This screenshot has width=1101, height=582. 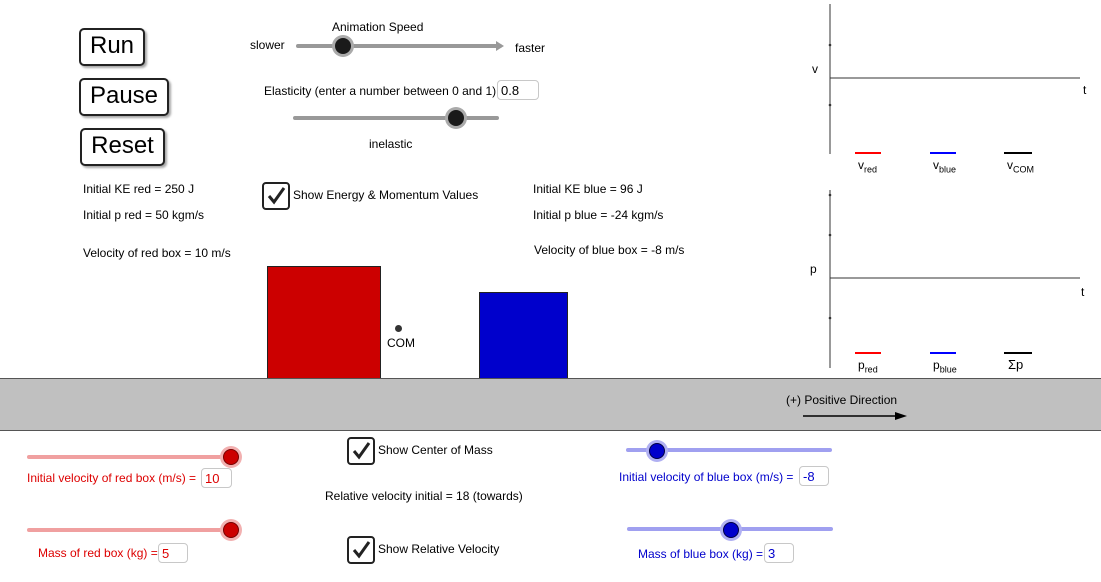 I want to click on blue-velocity-input: -8, so click(x=814, y=476).